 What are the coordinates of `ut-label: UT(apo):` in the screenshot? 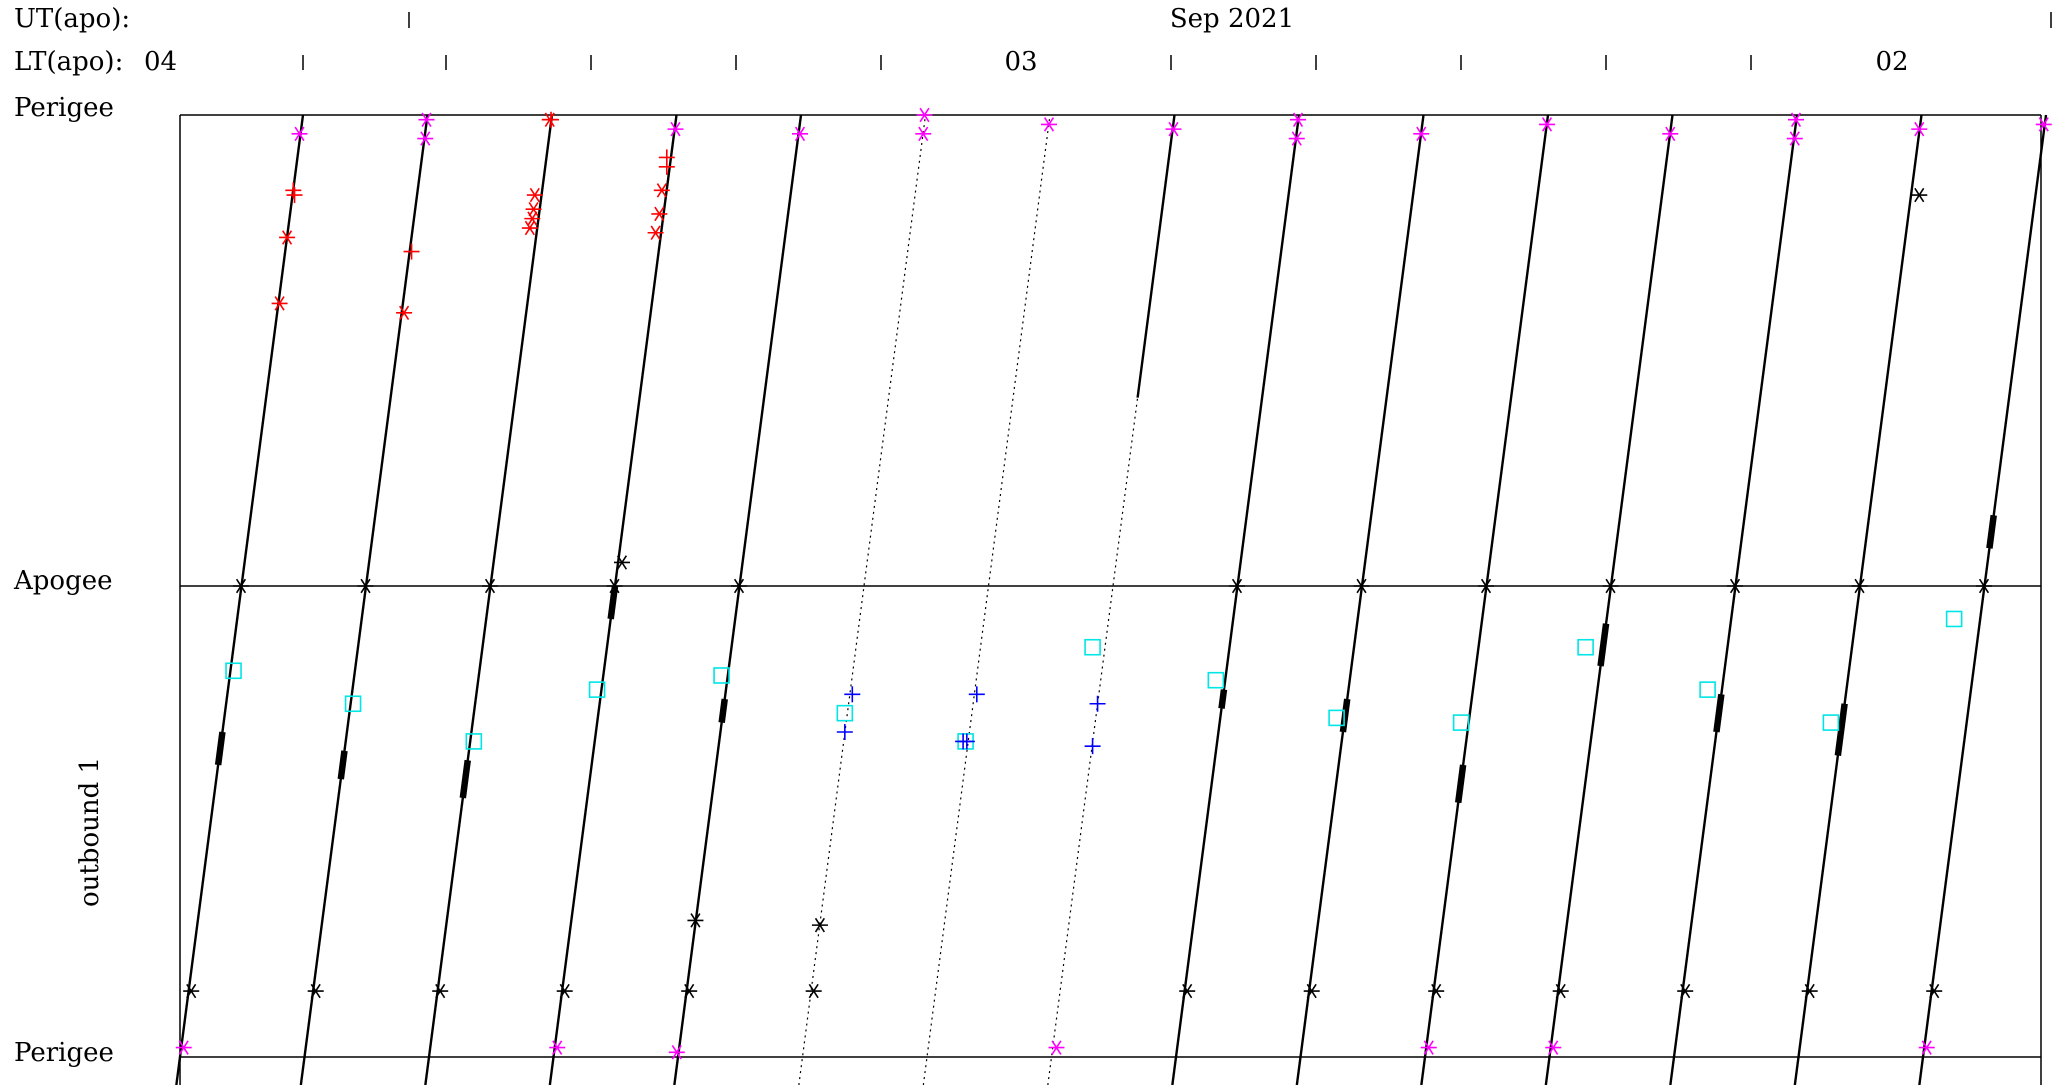 It's located at (72, 19).